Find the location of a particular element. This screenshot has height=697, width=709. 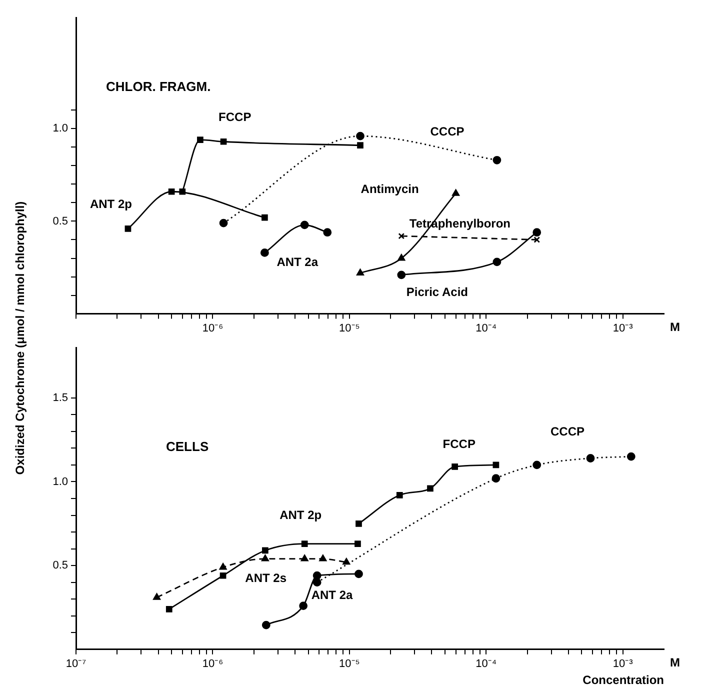

x-axis-title: Concentration is located at coordinates (623, 680).